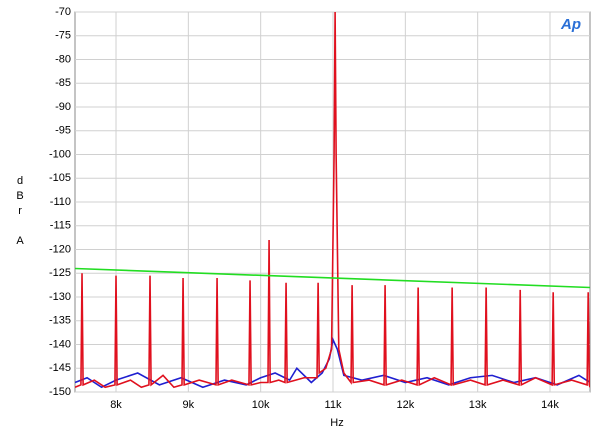 This screenshot has height=439, width=600. What do you see at coordinates (60, 321) in the screenshot?
I see `y-tick-label: -135` at bounding box center [60, 321].